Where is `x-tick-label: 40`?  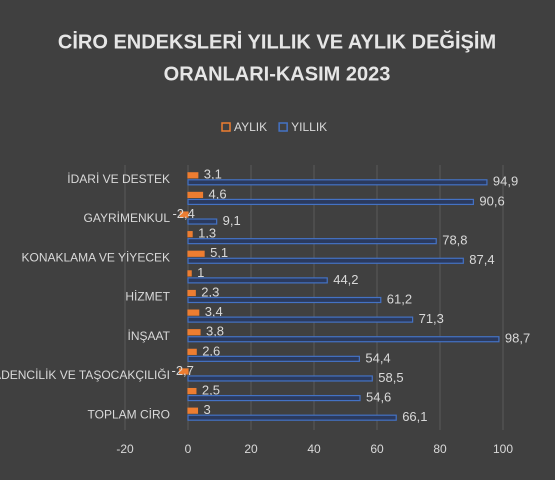
x-tick-label: 40 is located at coordinates (314, 449).